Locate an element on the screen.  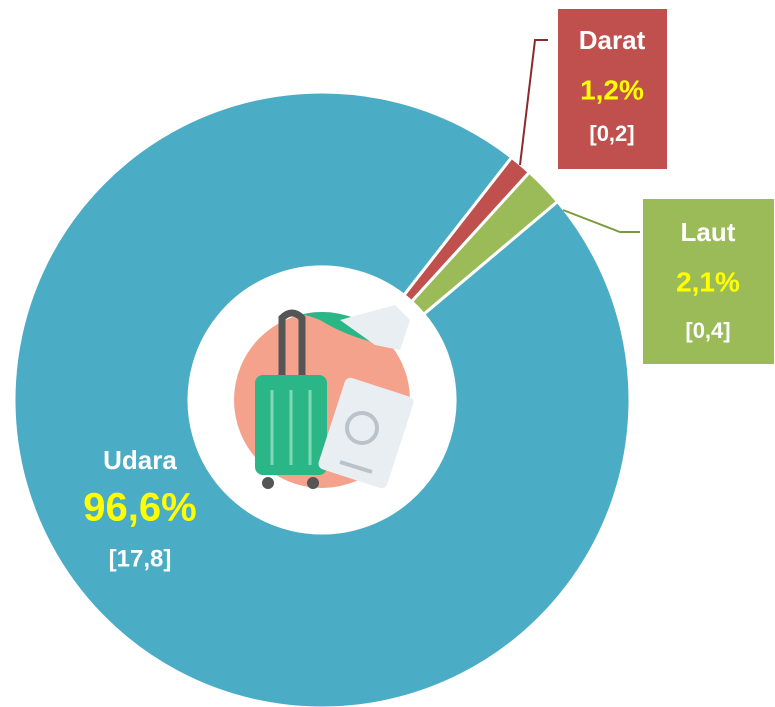
value-label: 96,6% is located at coordinates (139, 508).